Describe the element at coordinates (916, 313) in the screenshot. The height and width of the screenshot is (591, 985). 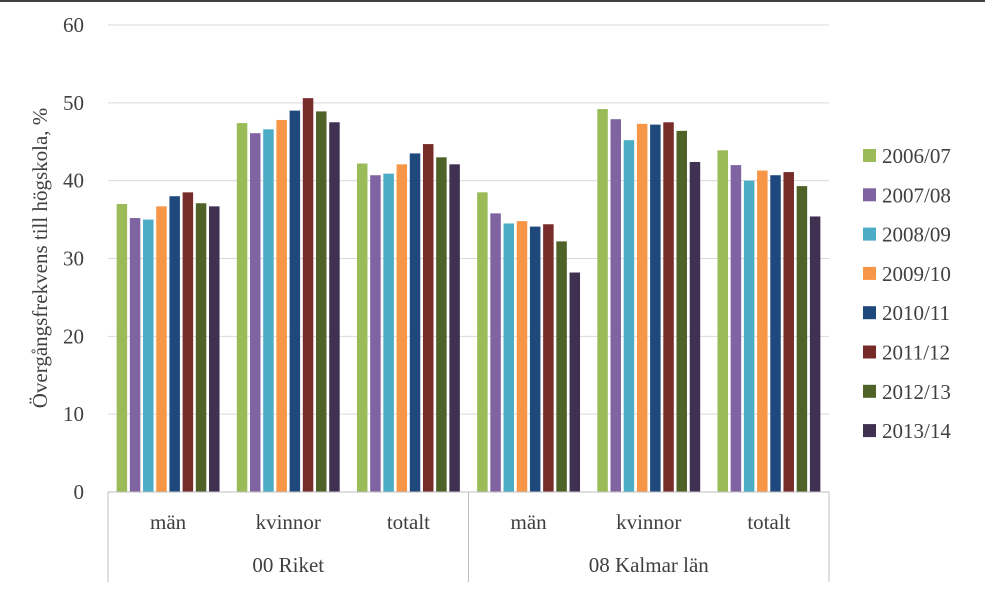
I see `legend-label: 2010/11` at that location.